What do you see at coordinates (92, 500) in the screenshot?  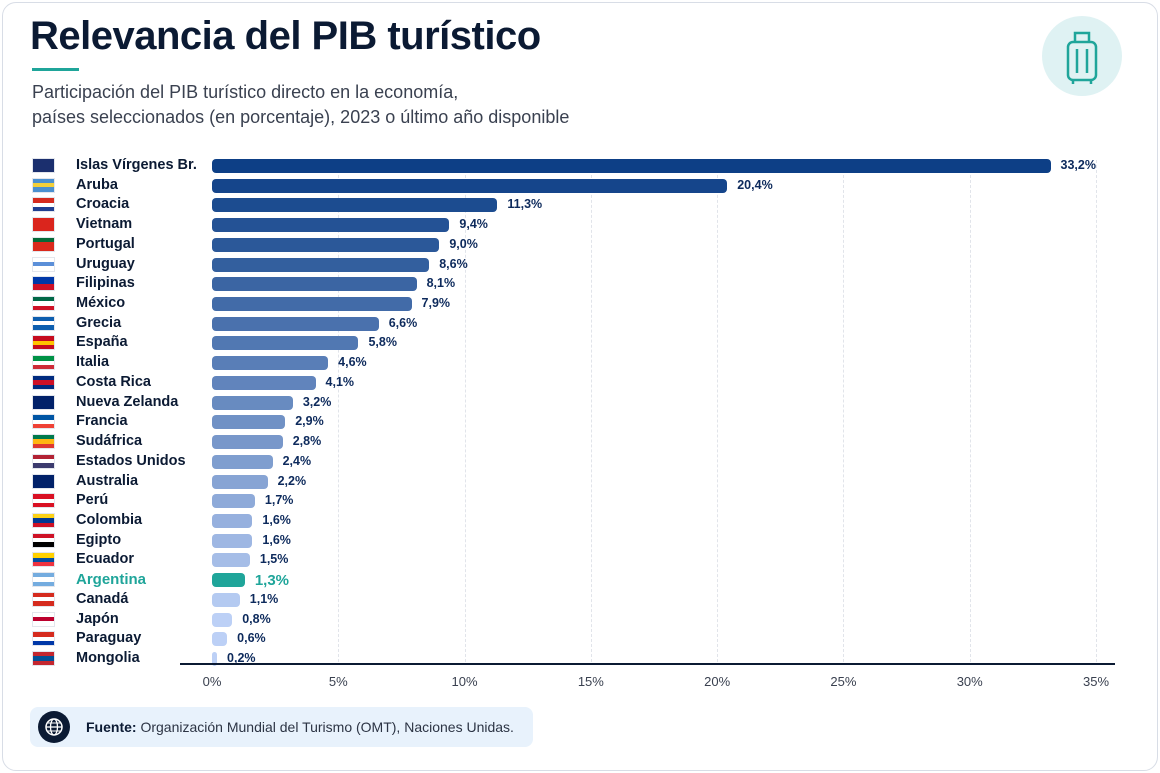 I see `category-label: Perú` at bounding box center [92, 500].